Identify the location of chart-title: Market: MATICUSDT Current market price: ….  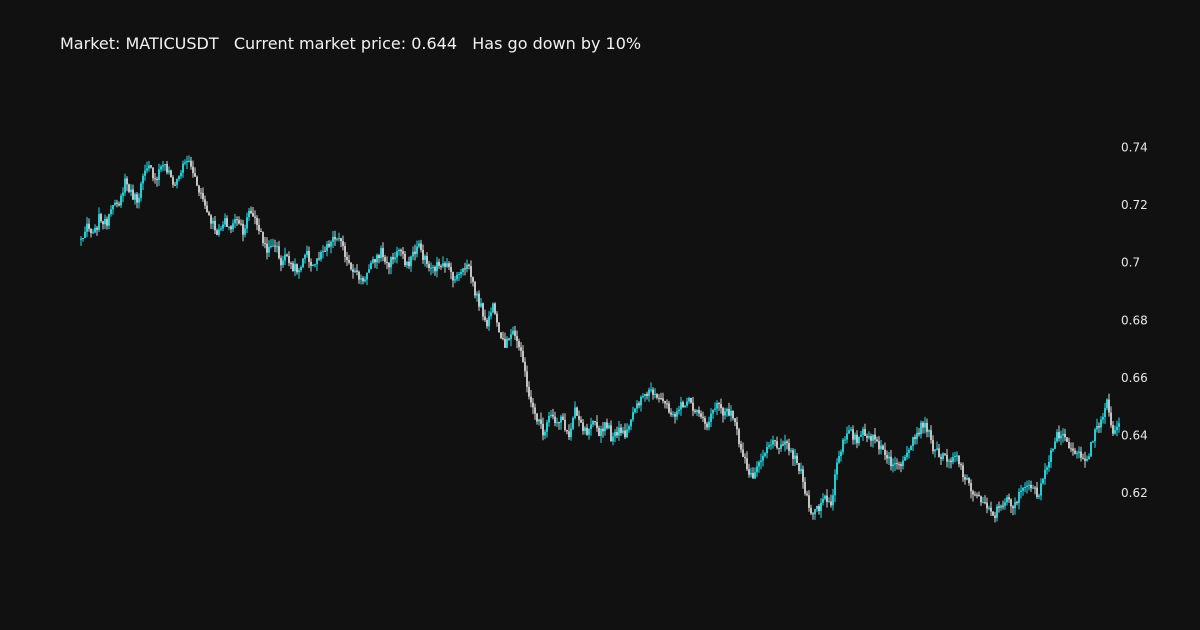
(351, 43).